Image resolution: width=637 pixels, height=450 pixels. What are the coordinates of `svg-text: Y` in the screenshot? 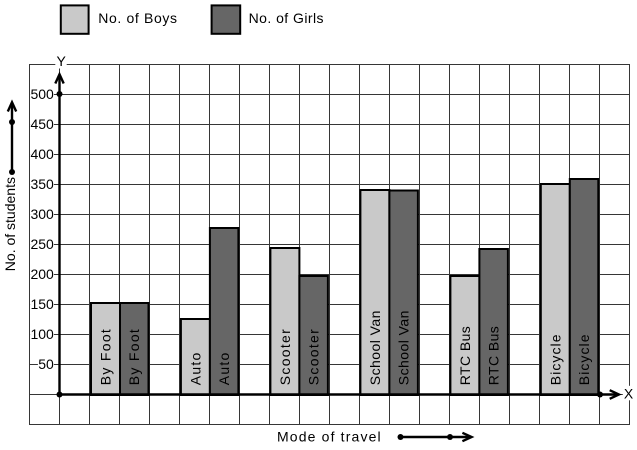 It's located at (62, 61).